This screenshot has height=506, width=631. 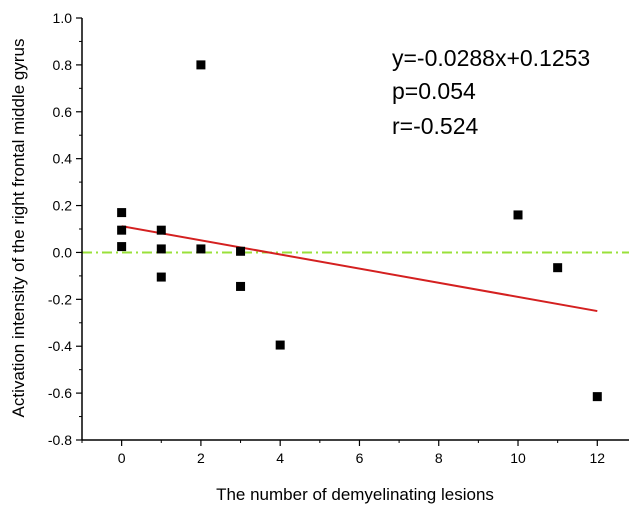 What do you see at coordinates (63, 112) in the screenshot?
I see `y-tick-label: 0.6` at bounding box center [63, 112].